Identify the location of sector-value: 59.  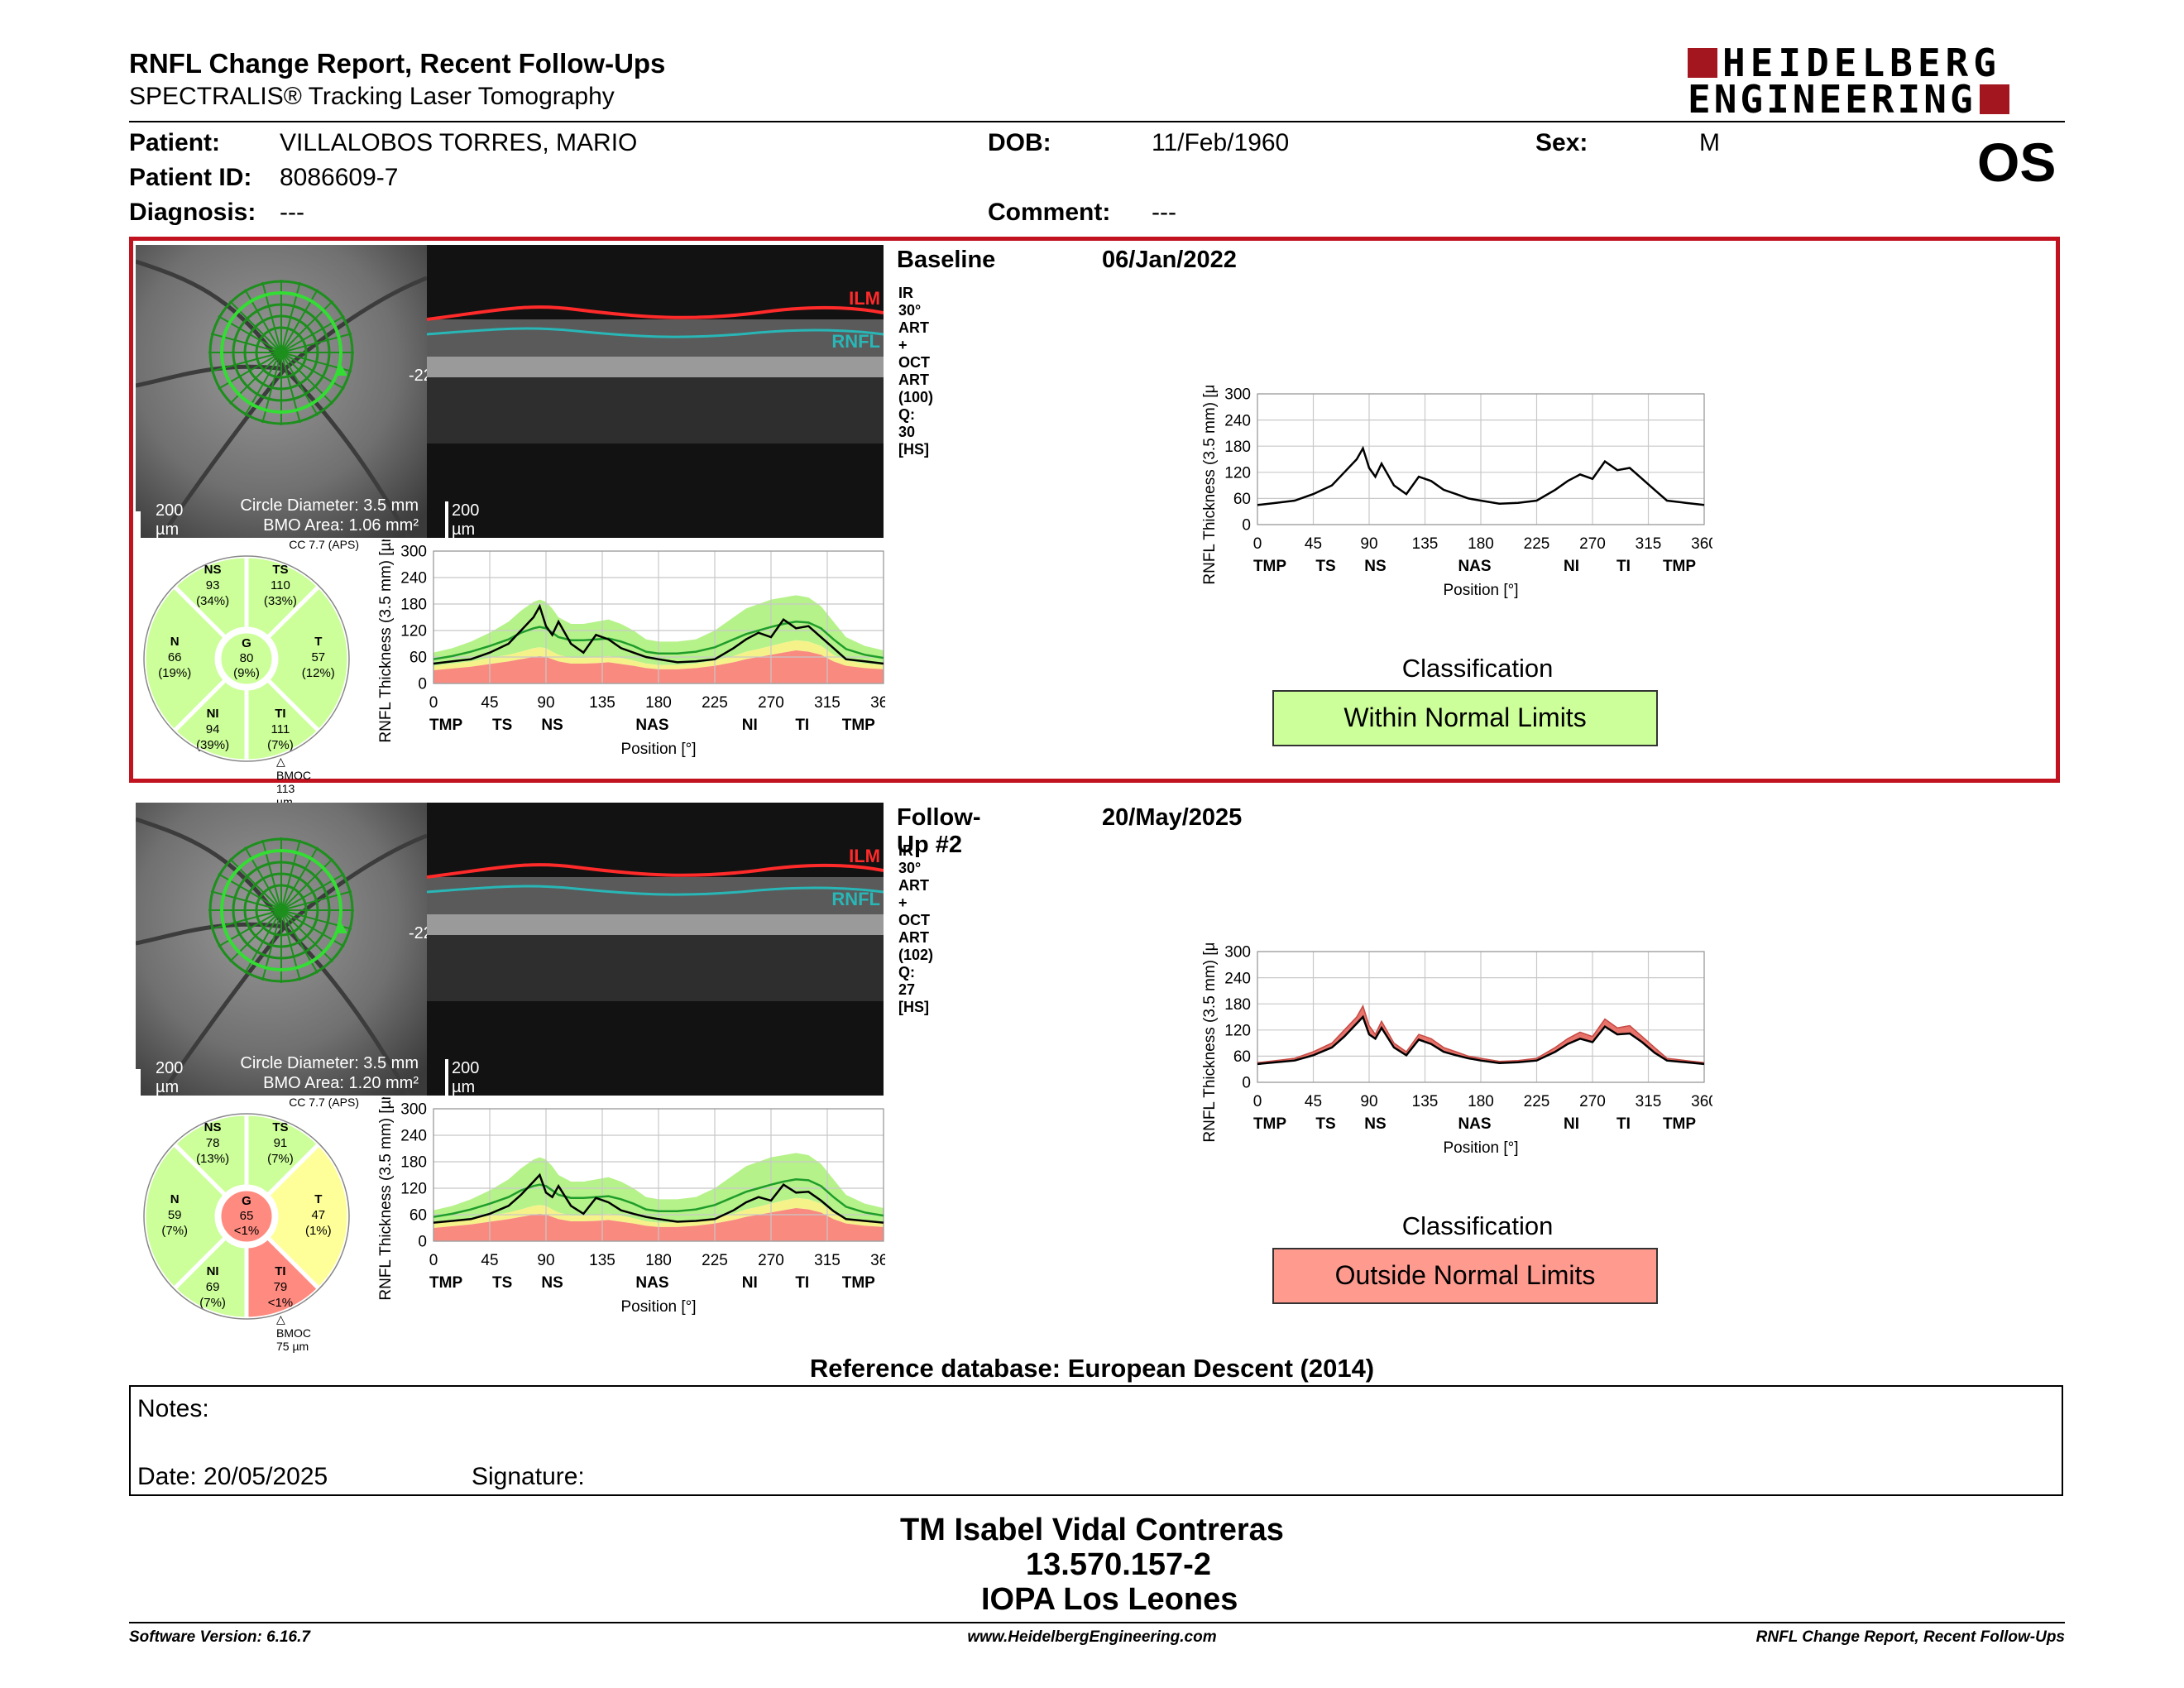
(175, 1215).